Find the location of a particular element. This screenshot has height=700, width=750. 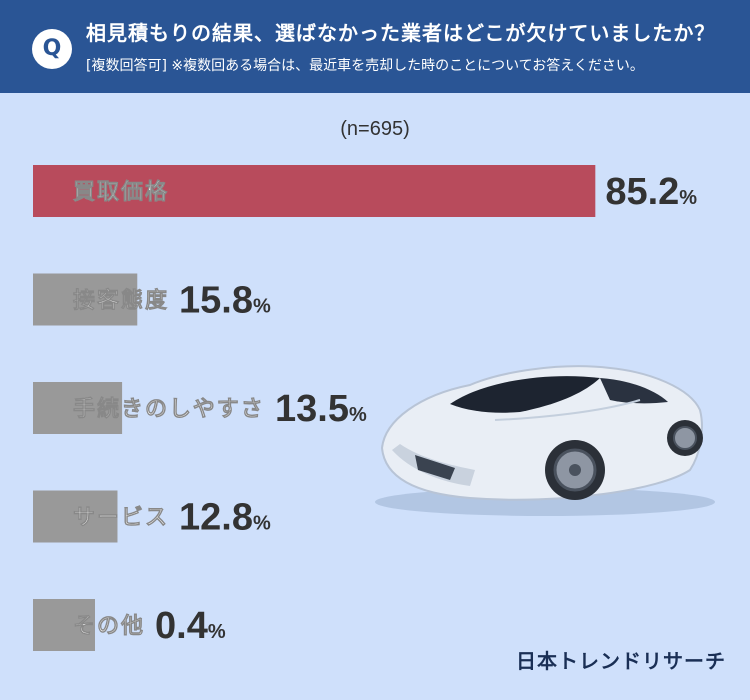

bar-value-label: 15.8% is located at coordinates (225, 301).